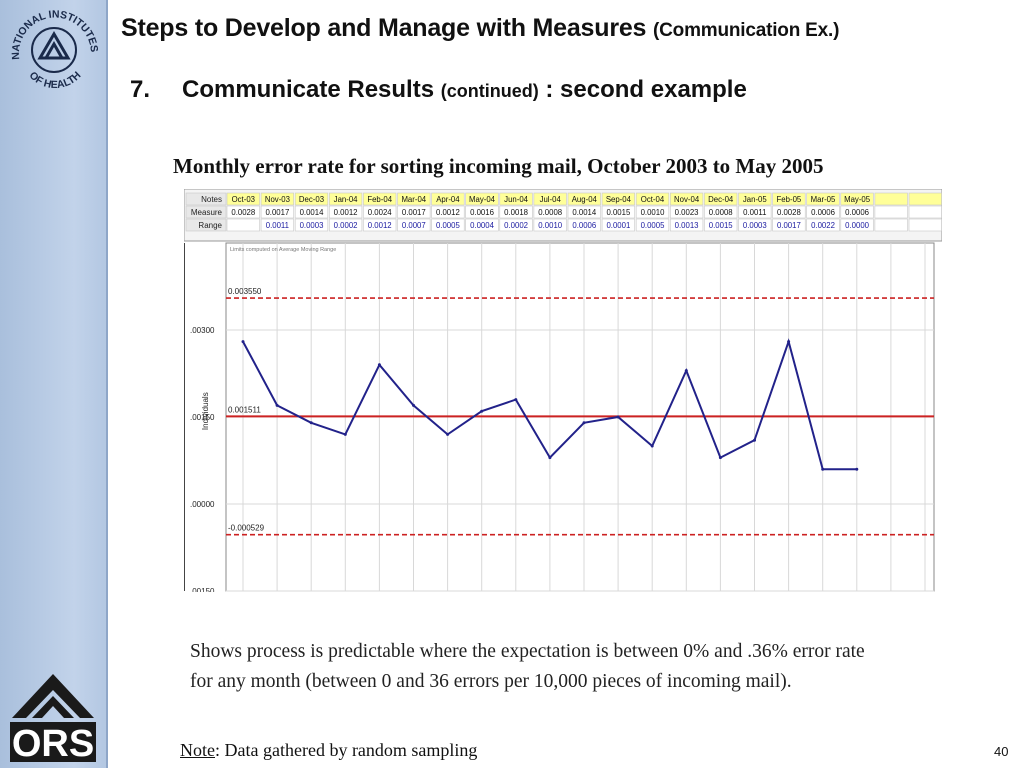  Describe the element at coordinates (308, 89) in the screenshot. I see `subtitle-main: Communicate Results` at that location.